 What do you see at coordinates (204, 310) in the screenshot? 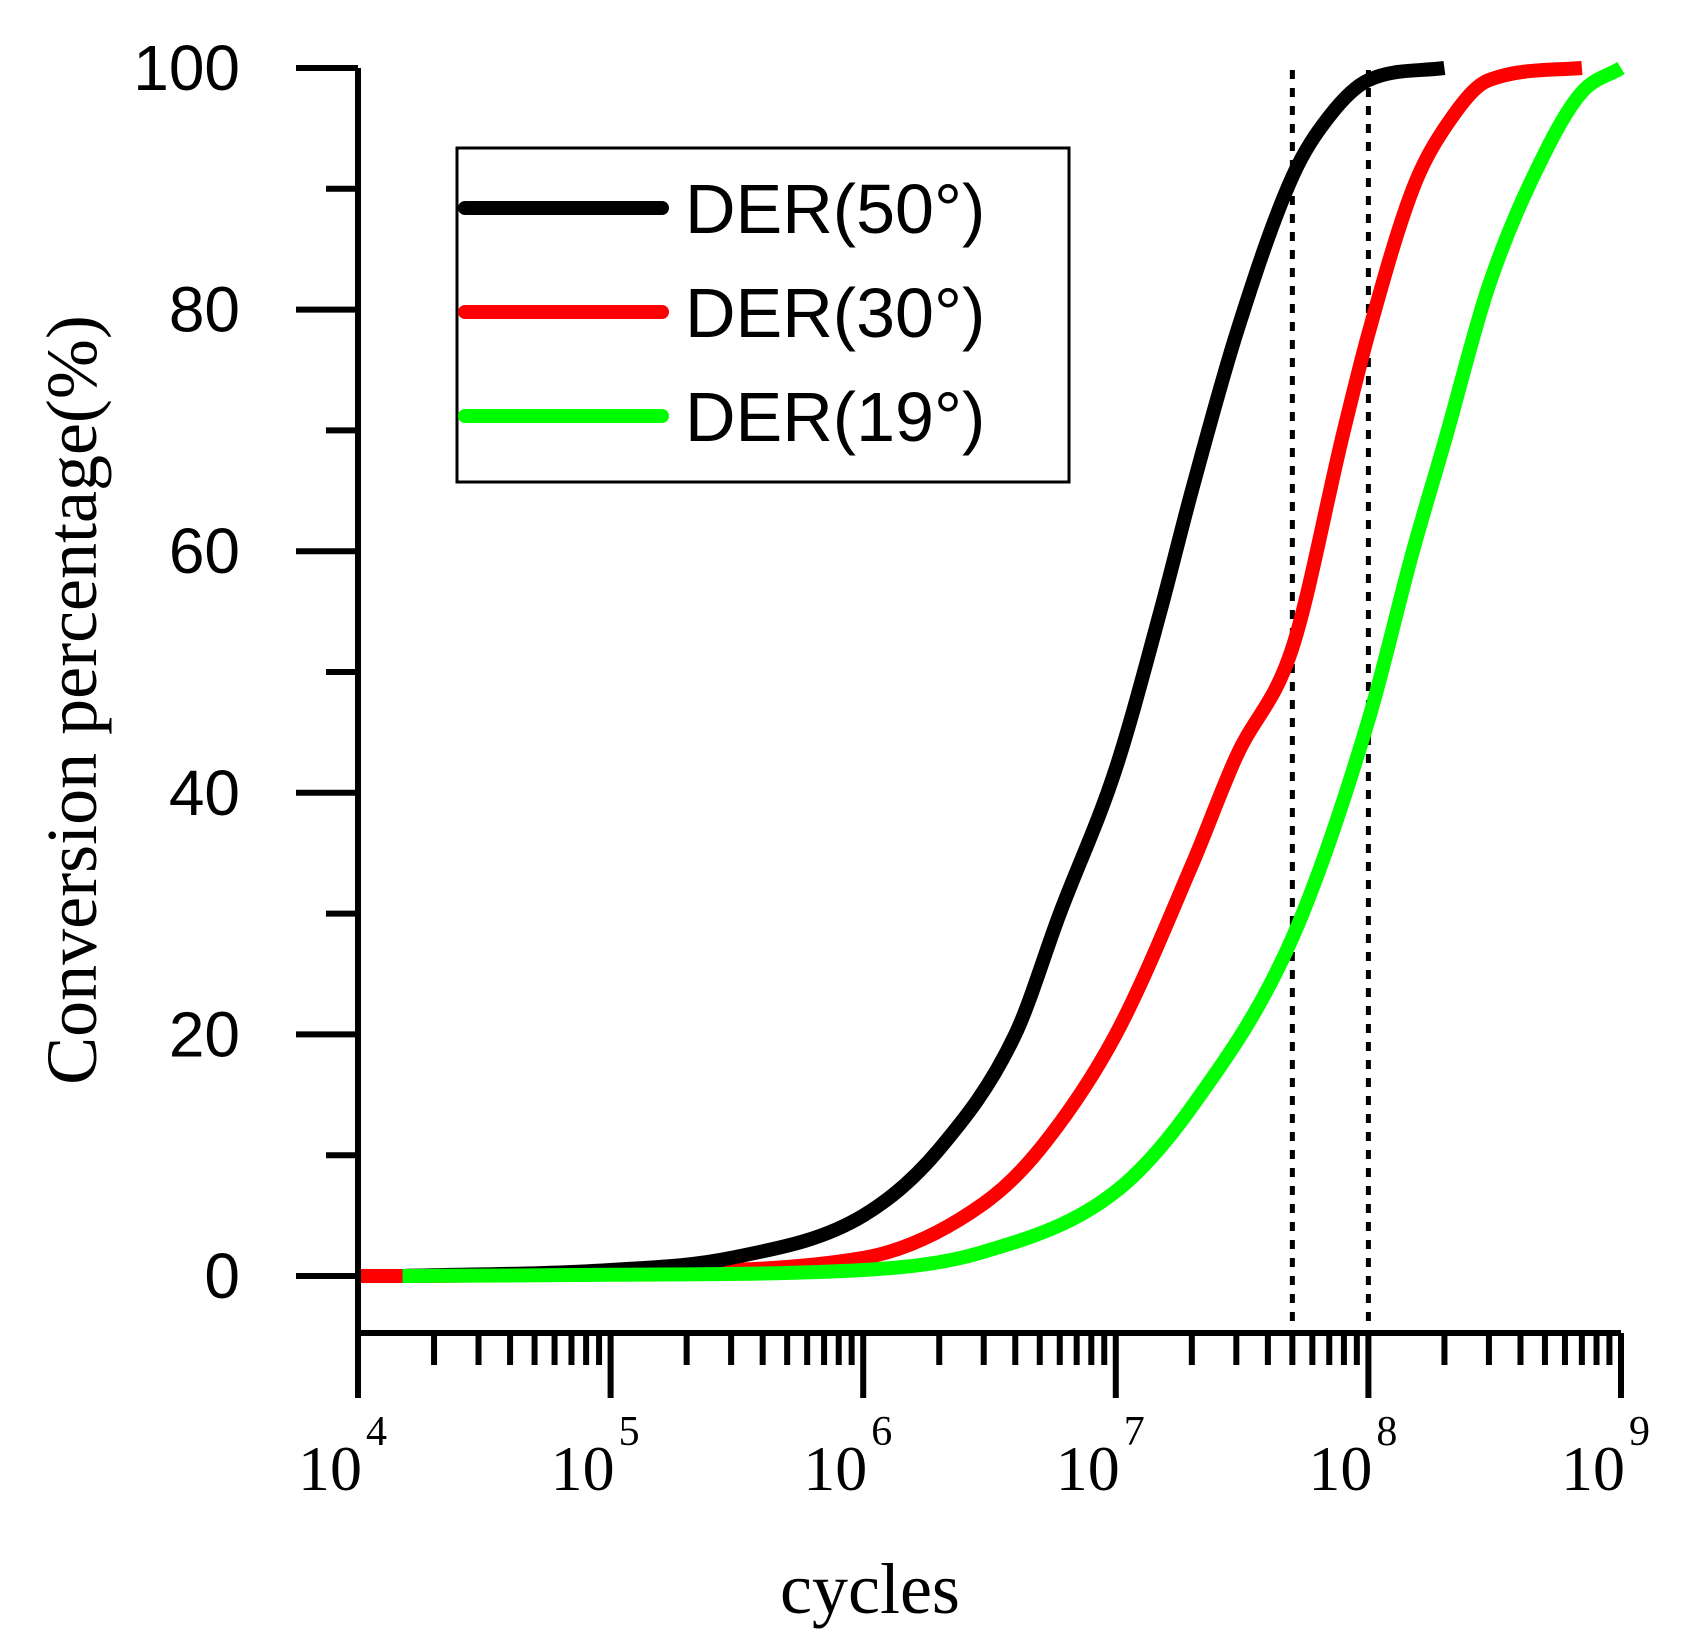
I see `y-tick-label-80: 80` at bounding box center [204, 310].